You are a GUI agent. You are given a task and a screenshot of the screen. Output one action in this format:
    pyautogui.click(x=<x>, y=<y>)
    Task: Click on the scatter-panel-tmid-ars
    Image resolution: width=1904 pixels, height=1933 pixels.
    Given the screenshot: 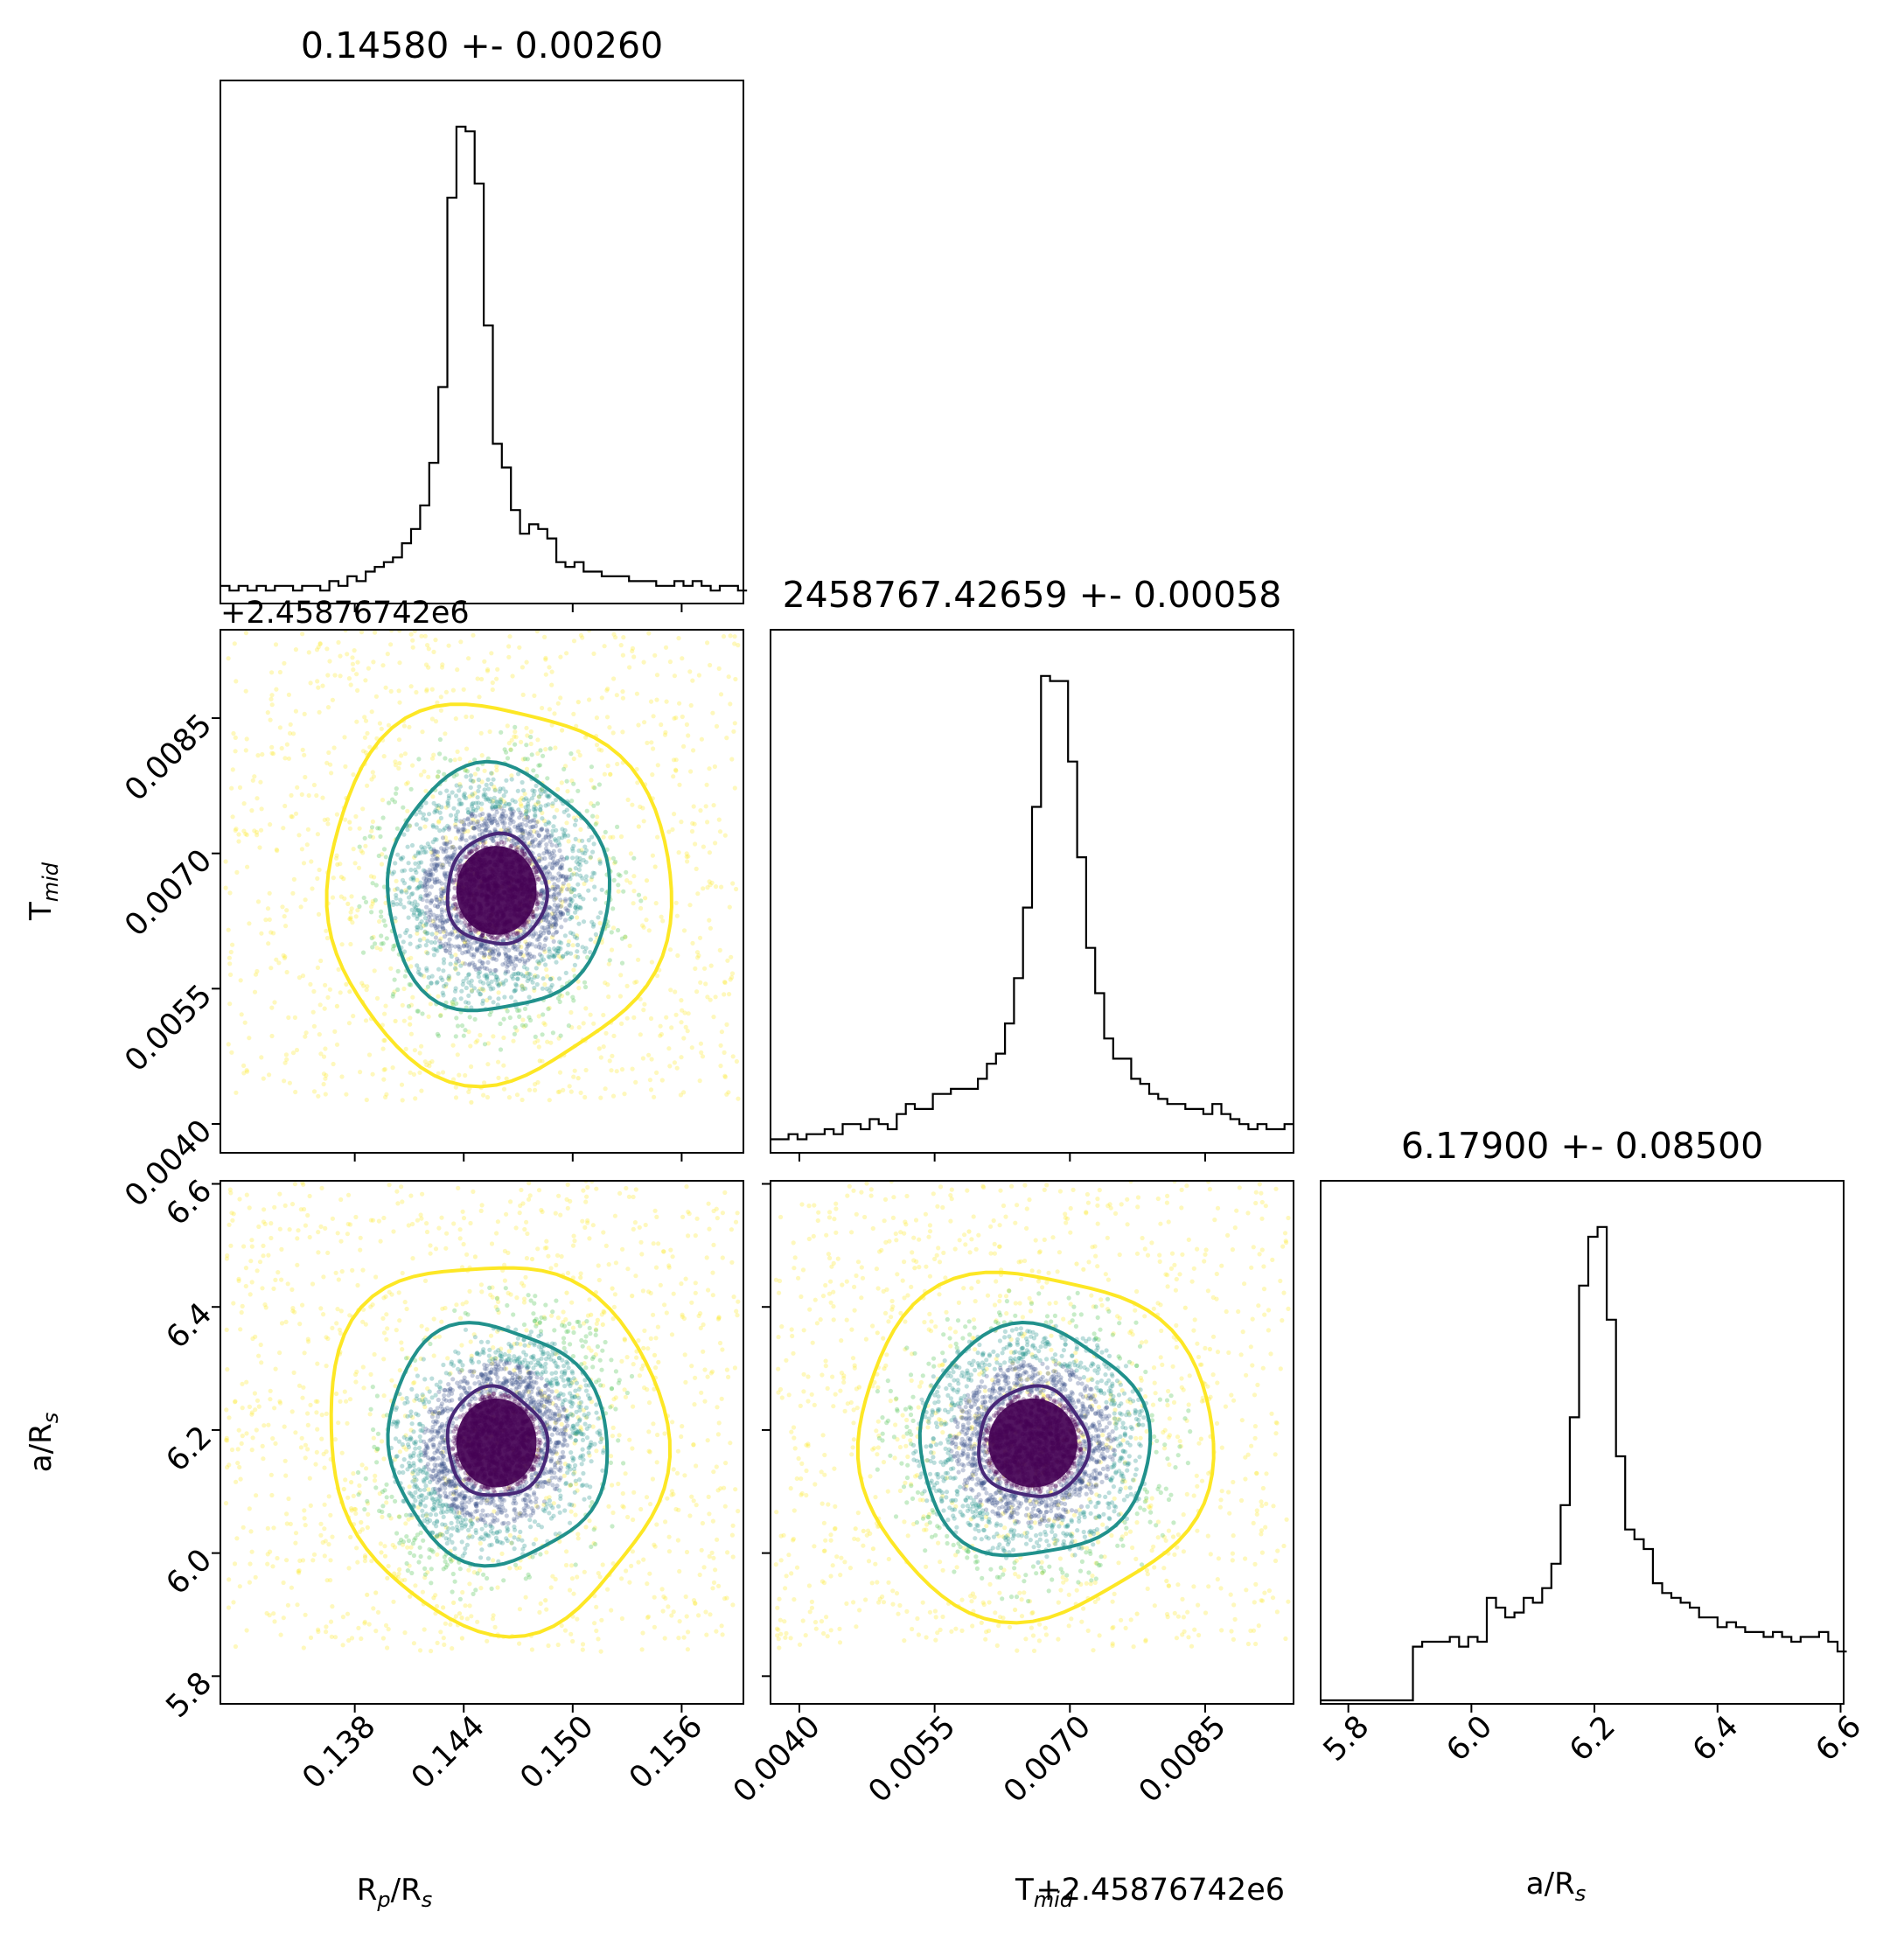 What is the action you would take?
    pyautogui.click(x=1032, y=1443)
    